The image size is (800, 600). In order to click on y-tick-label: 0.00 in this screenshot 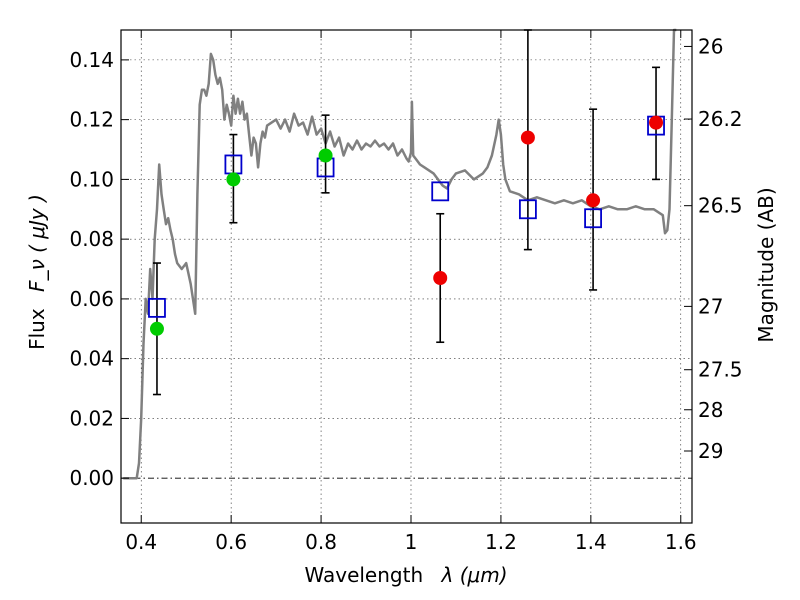, I will do `click(91, 478)`.